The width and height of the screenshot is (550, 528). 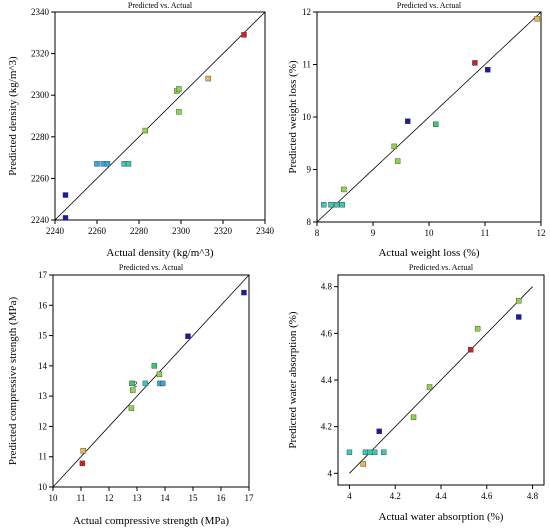 I want to click on x-tick-label: 4.4, so click(x=441, y=496).